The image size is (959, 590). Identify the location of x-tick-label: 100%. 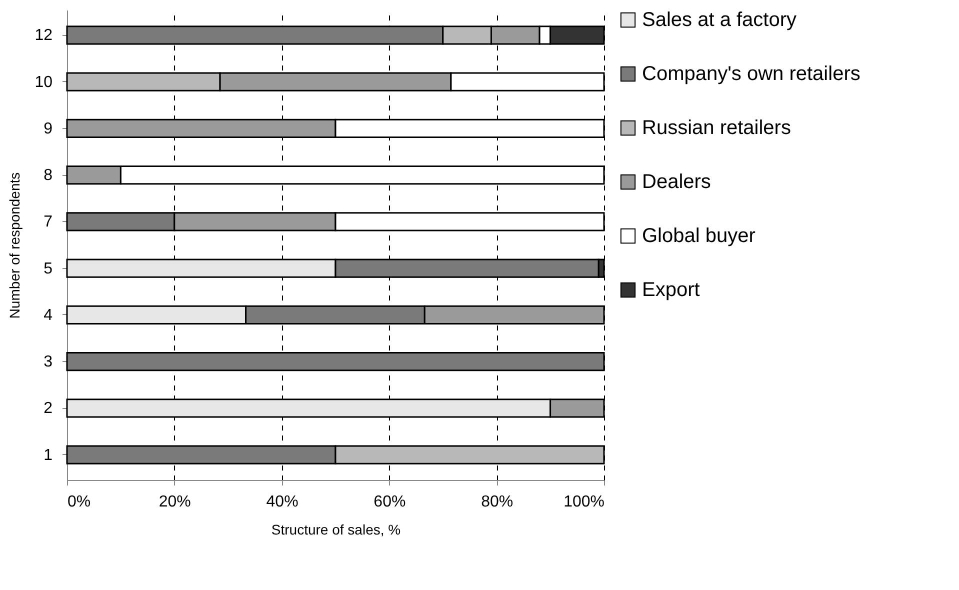
(584, 502).